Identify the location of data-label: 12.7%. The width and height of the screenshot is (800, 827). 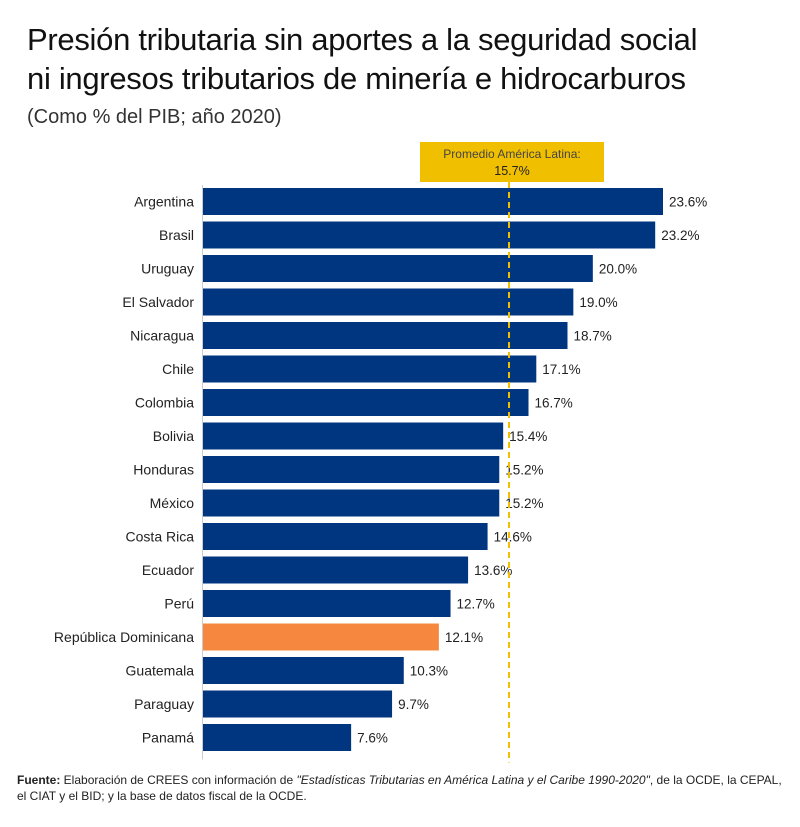
(476, 604).